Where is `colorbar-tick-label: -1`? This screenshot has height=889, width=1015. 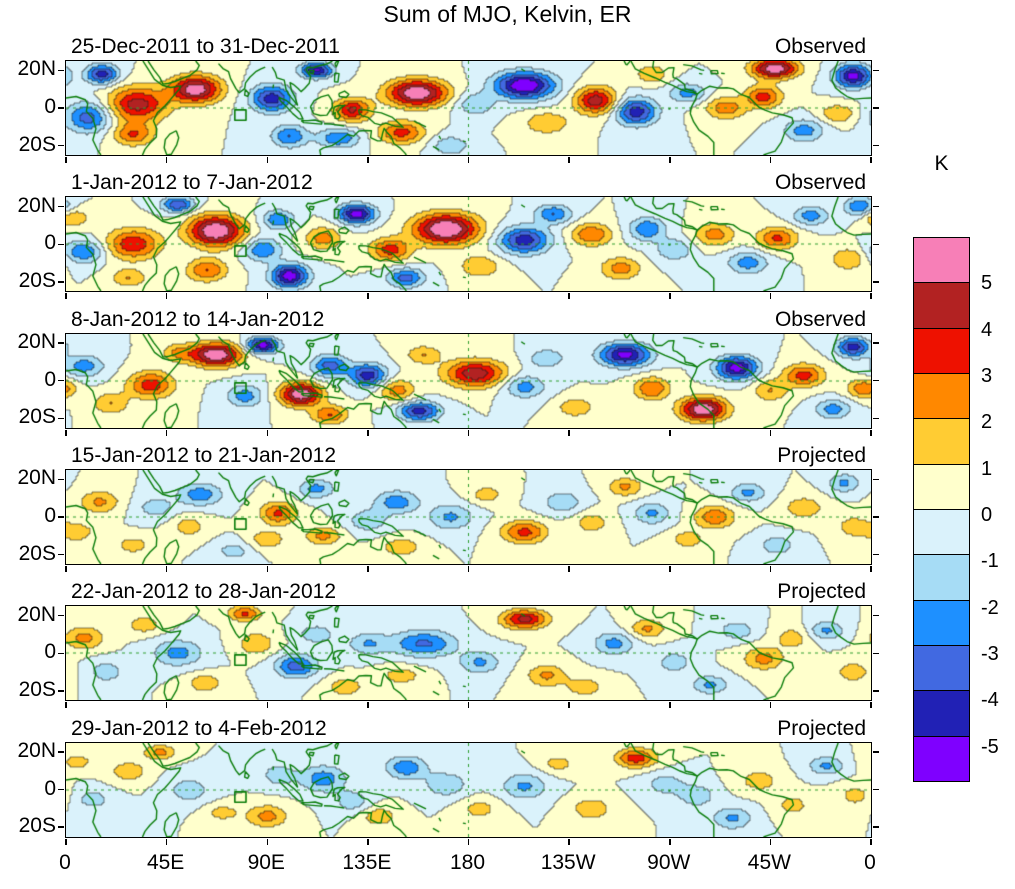 colorbar-tick-label: -1 is located at coordinates (990, 561).